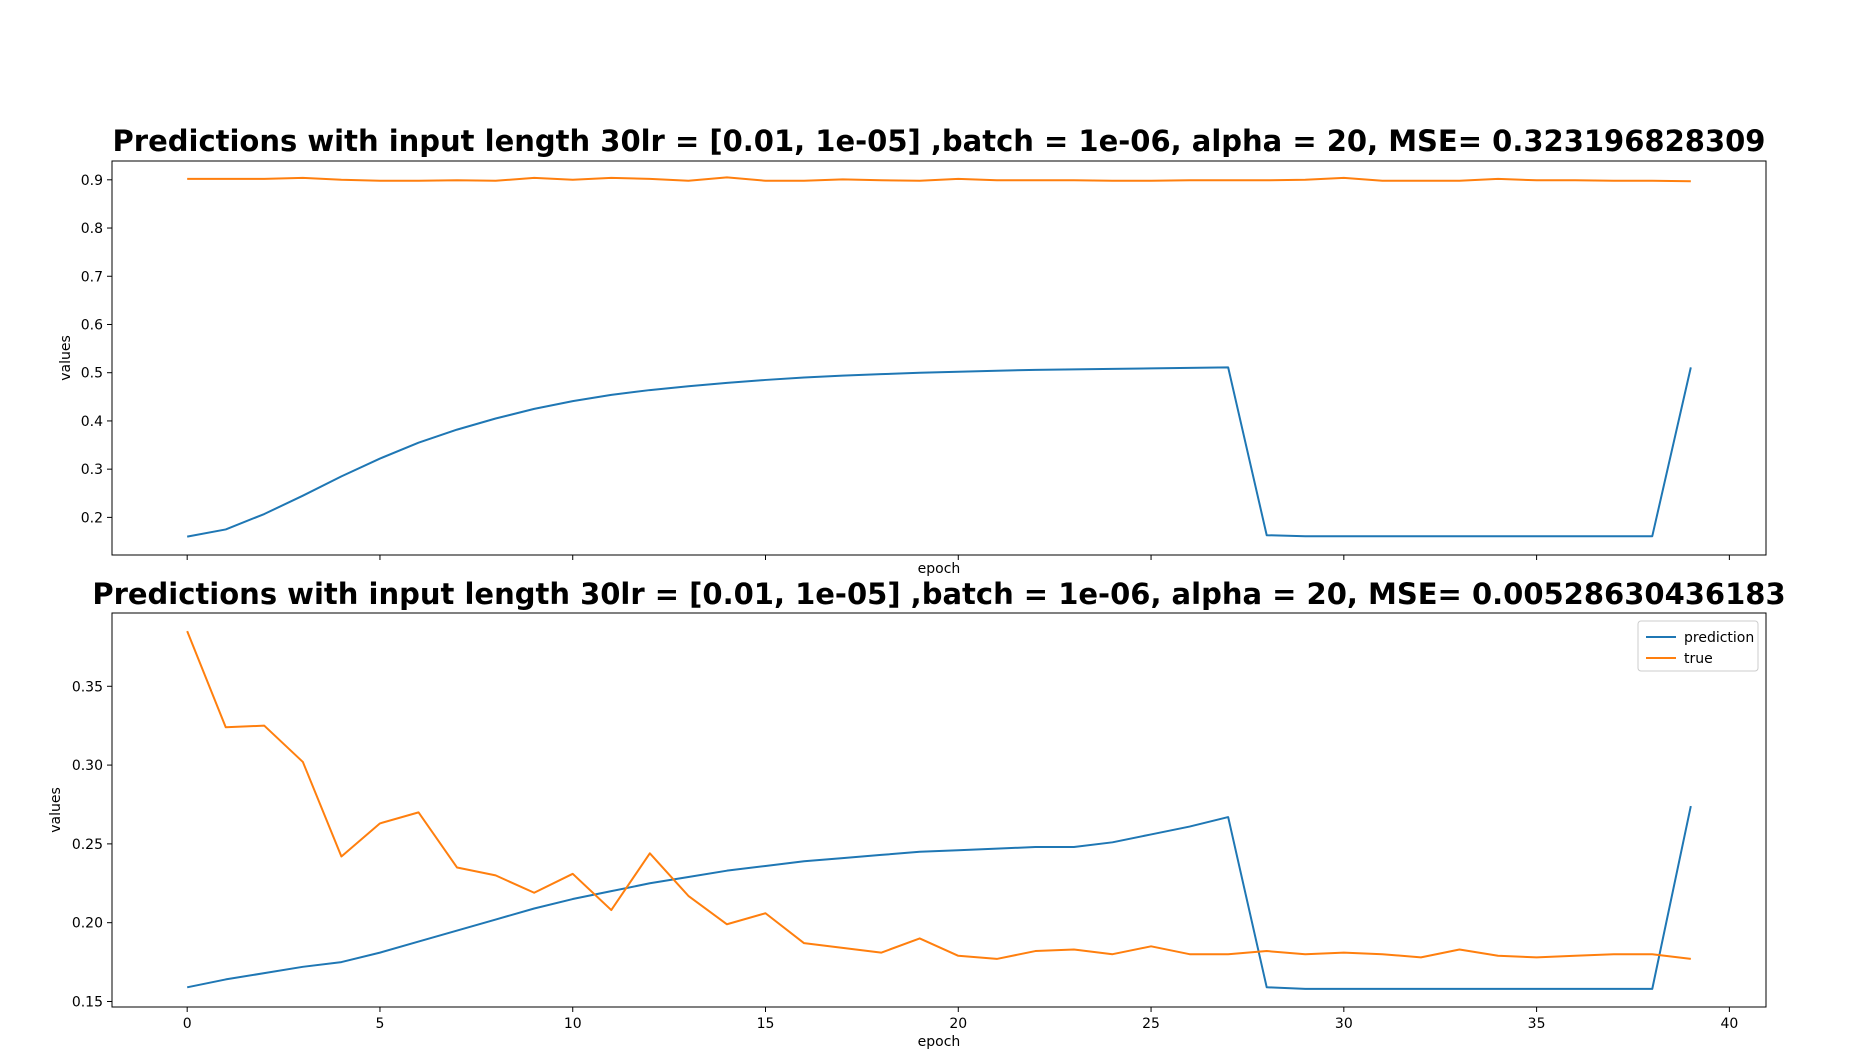  Describe the element at coordinates (1151, 1024) in the screenshot. I see `x-tick-label: 25` at that location.